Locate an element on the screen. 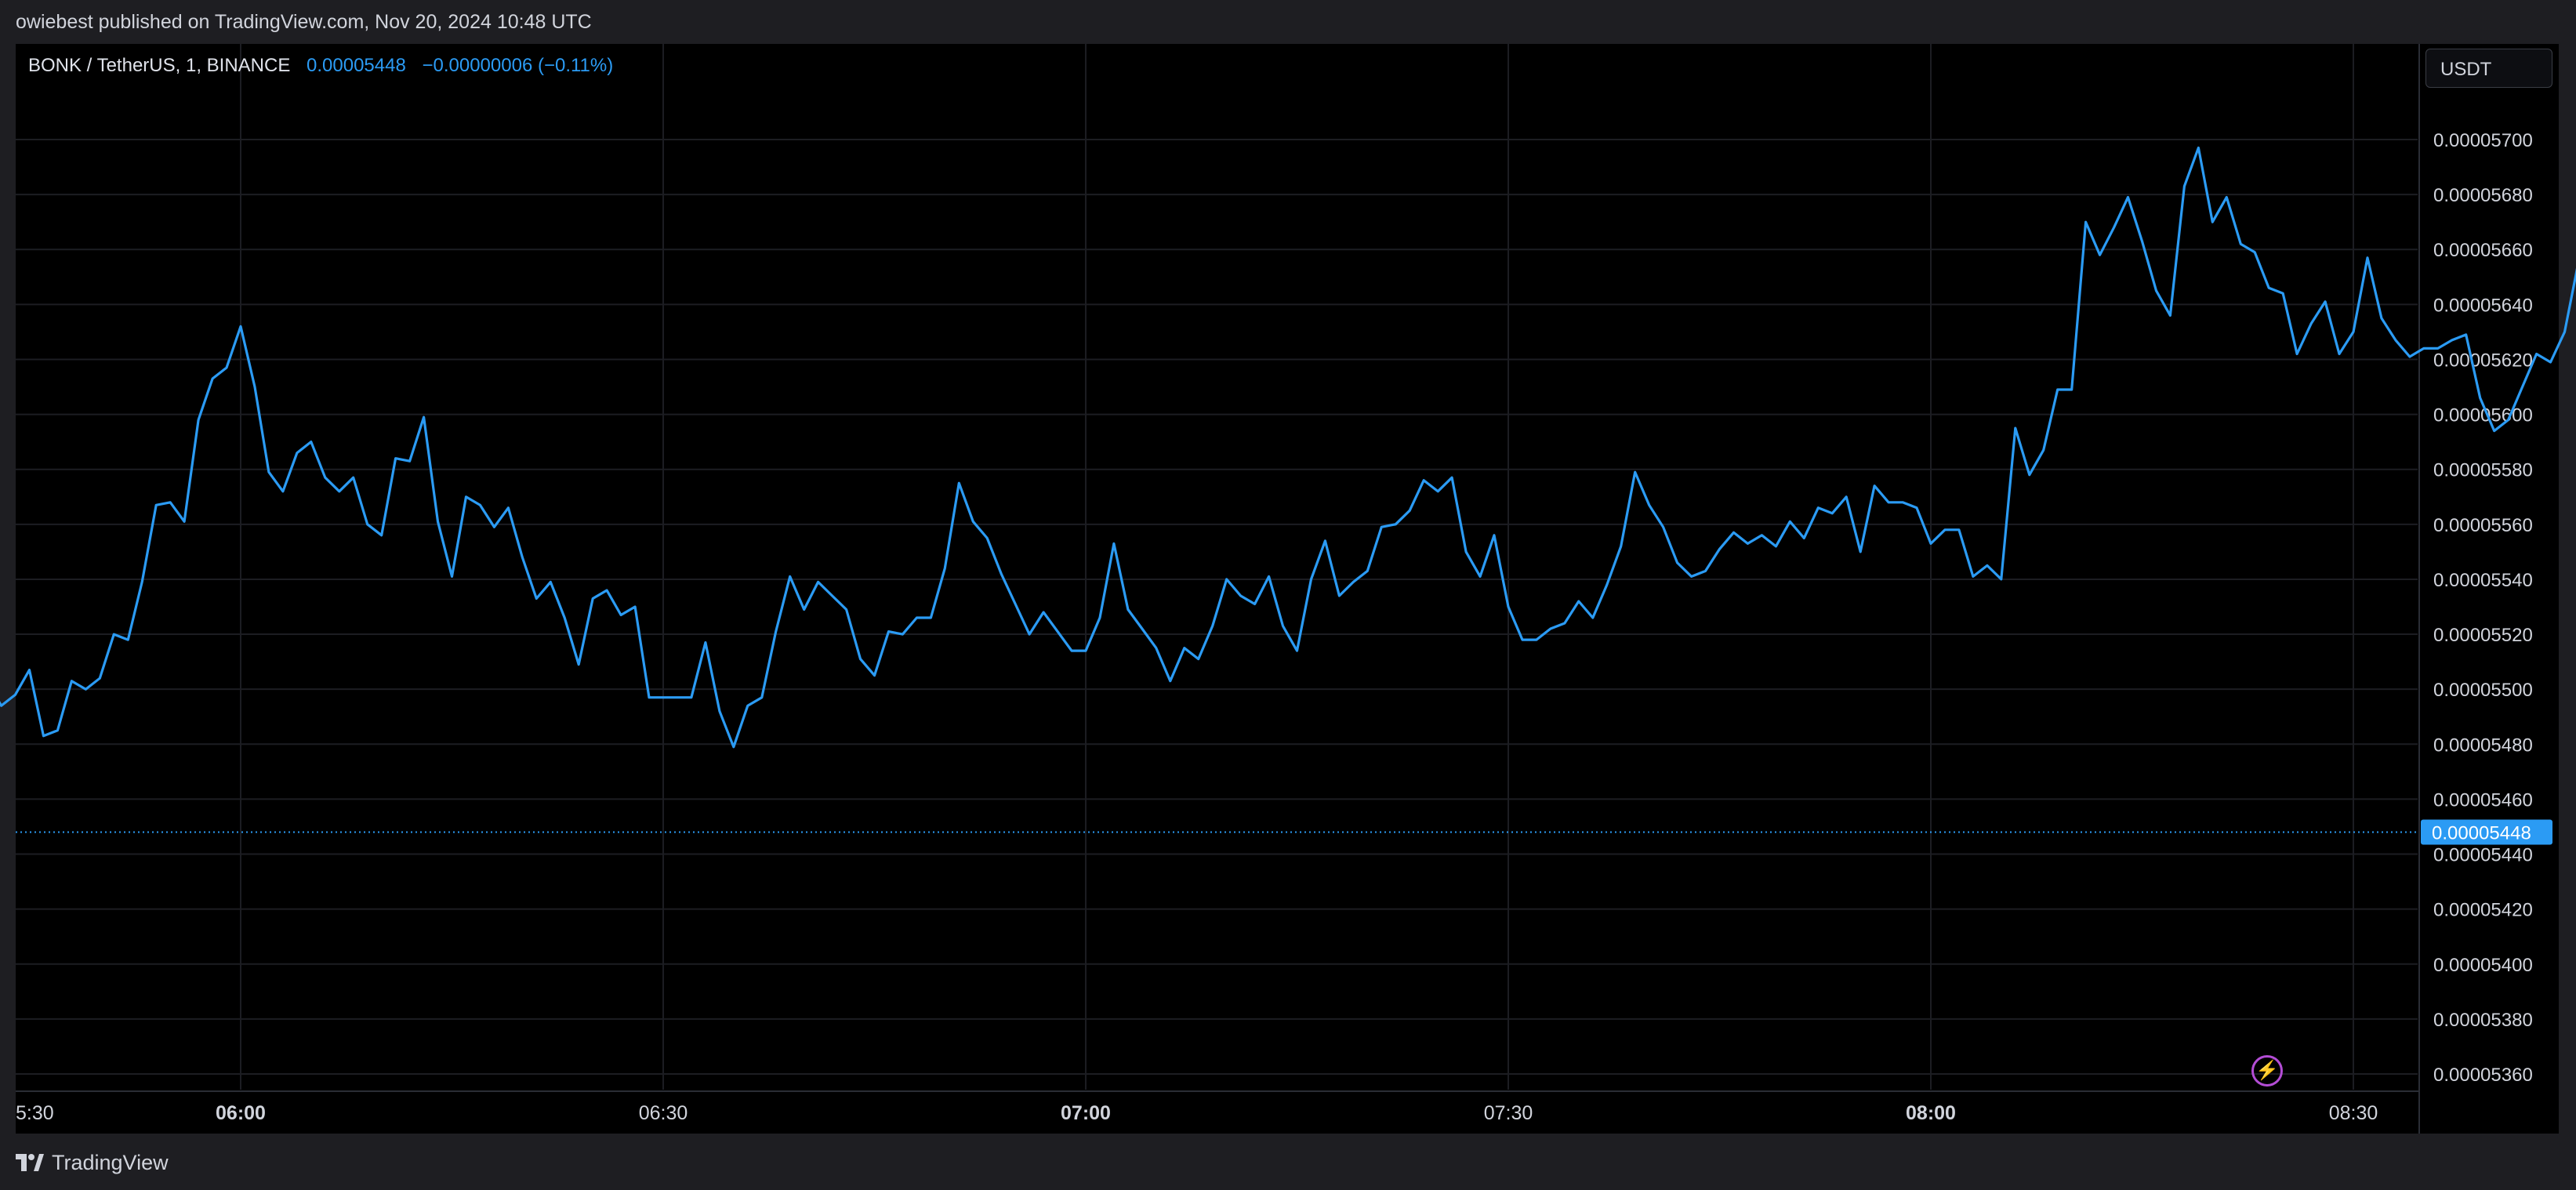 The image size is (2576, 1190). tradingview-brand: TradingView is located at coordinates (110, 1162).